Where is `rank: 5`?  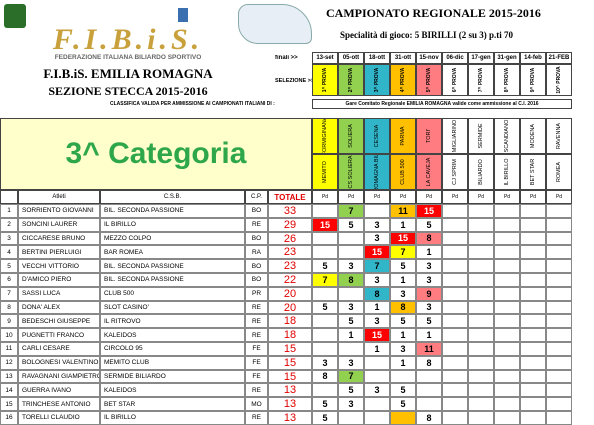 rank: 5 is located at coordinates (9, 266).